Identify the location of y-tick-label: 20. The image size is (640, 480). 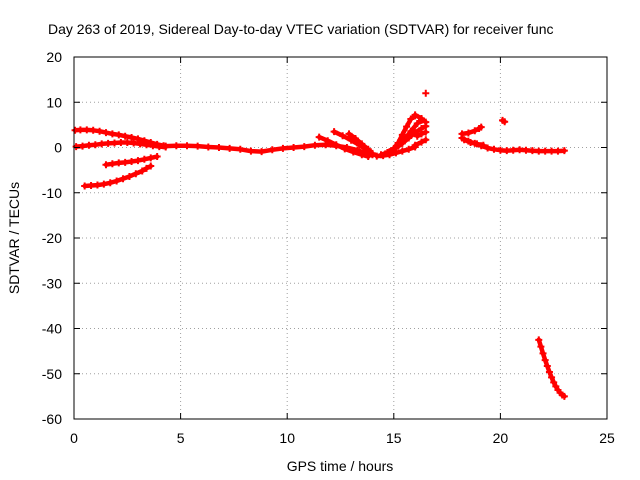
(54, 57).